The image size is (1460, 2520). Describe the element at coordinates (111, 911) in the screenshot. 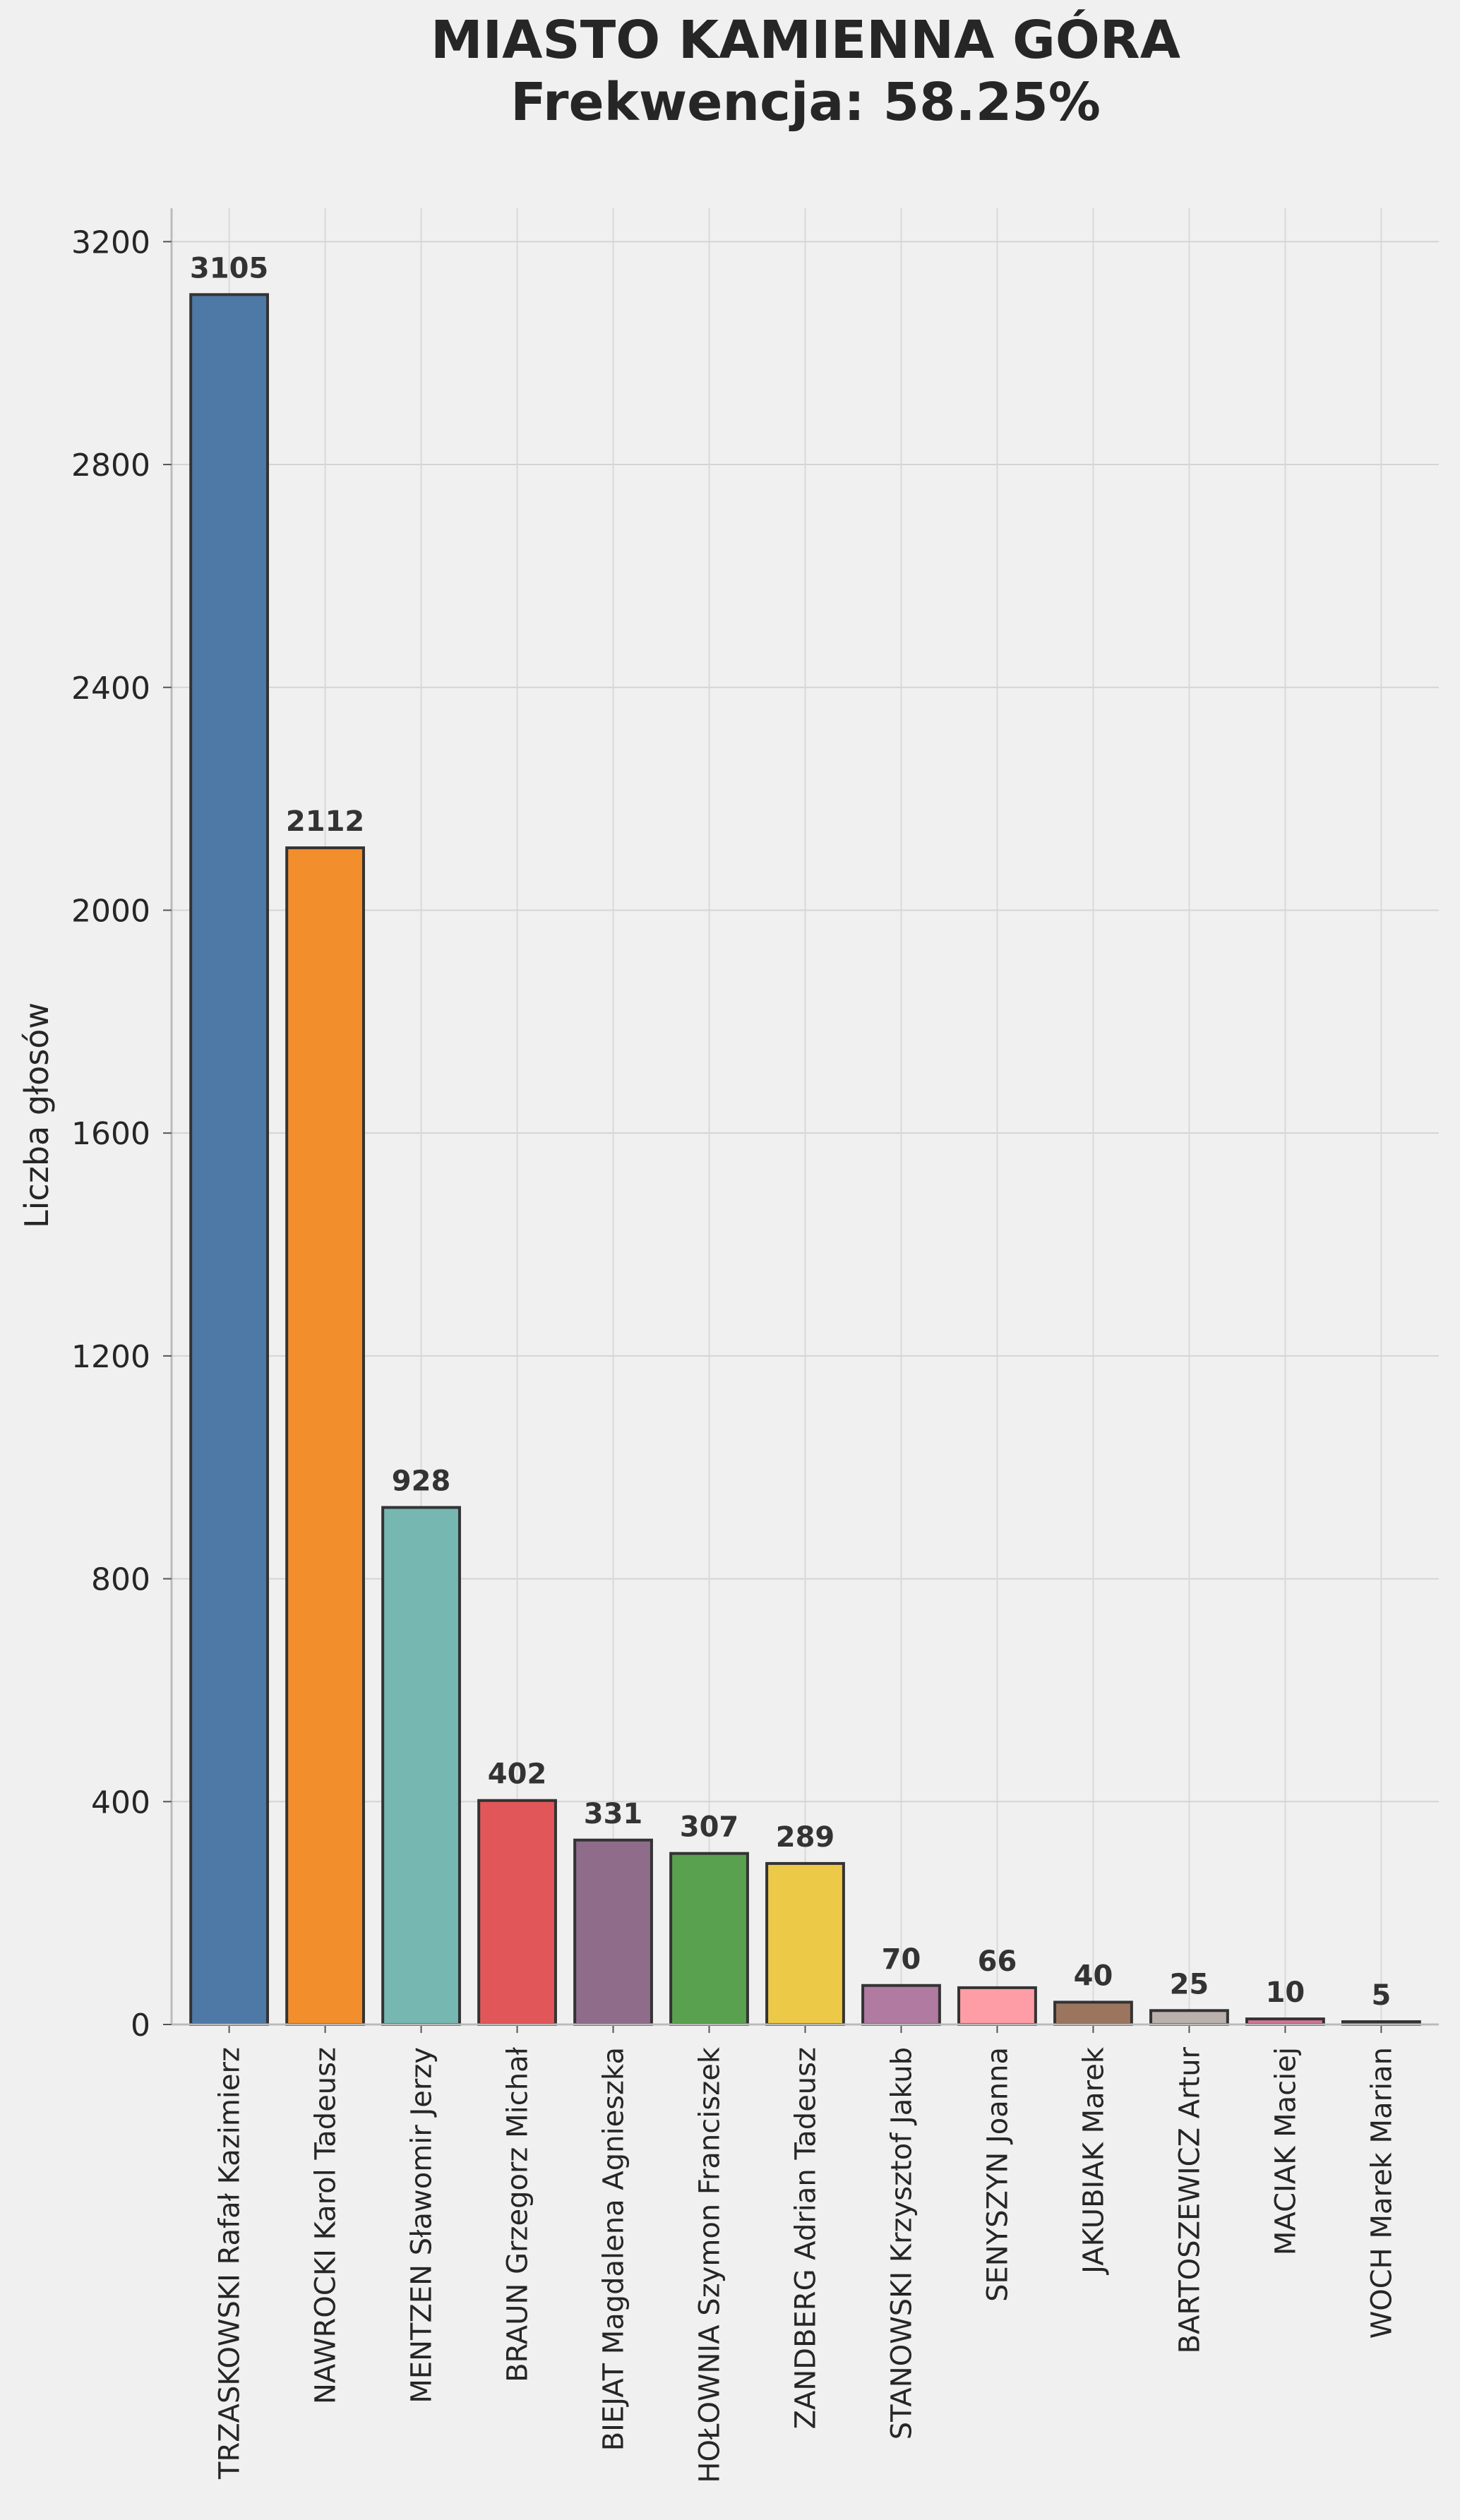

I see `y-tick-label: 2000` at that location.